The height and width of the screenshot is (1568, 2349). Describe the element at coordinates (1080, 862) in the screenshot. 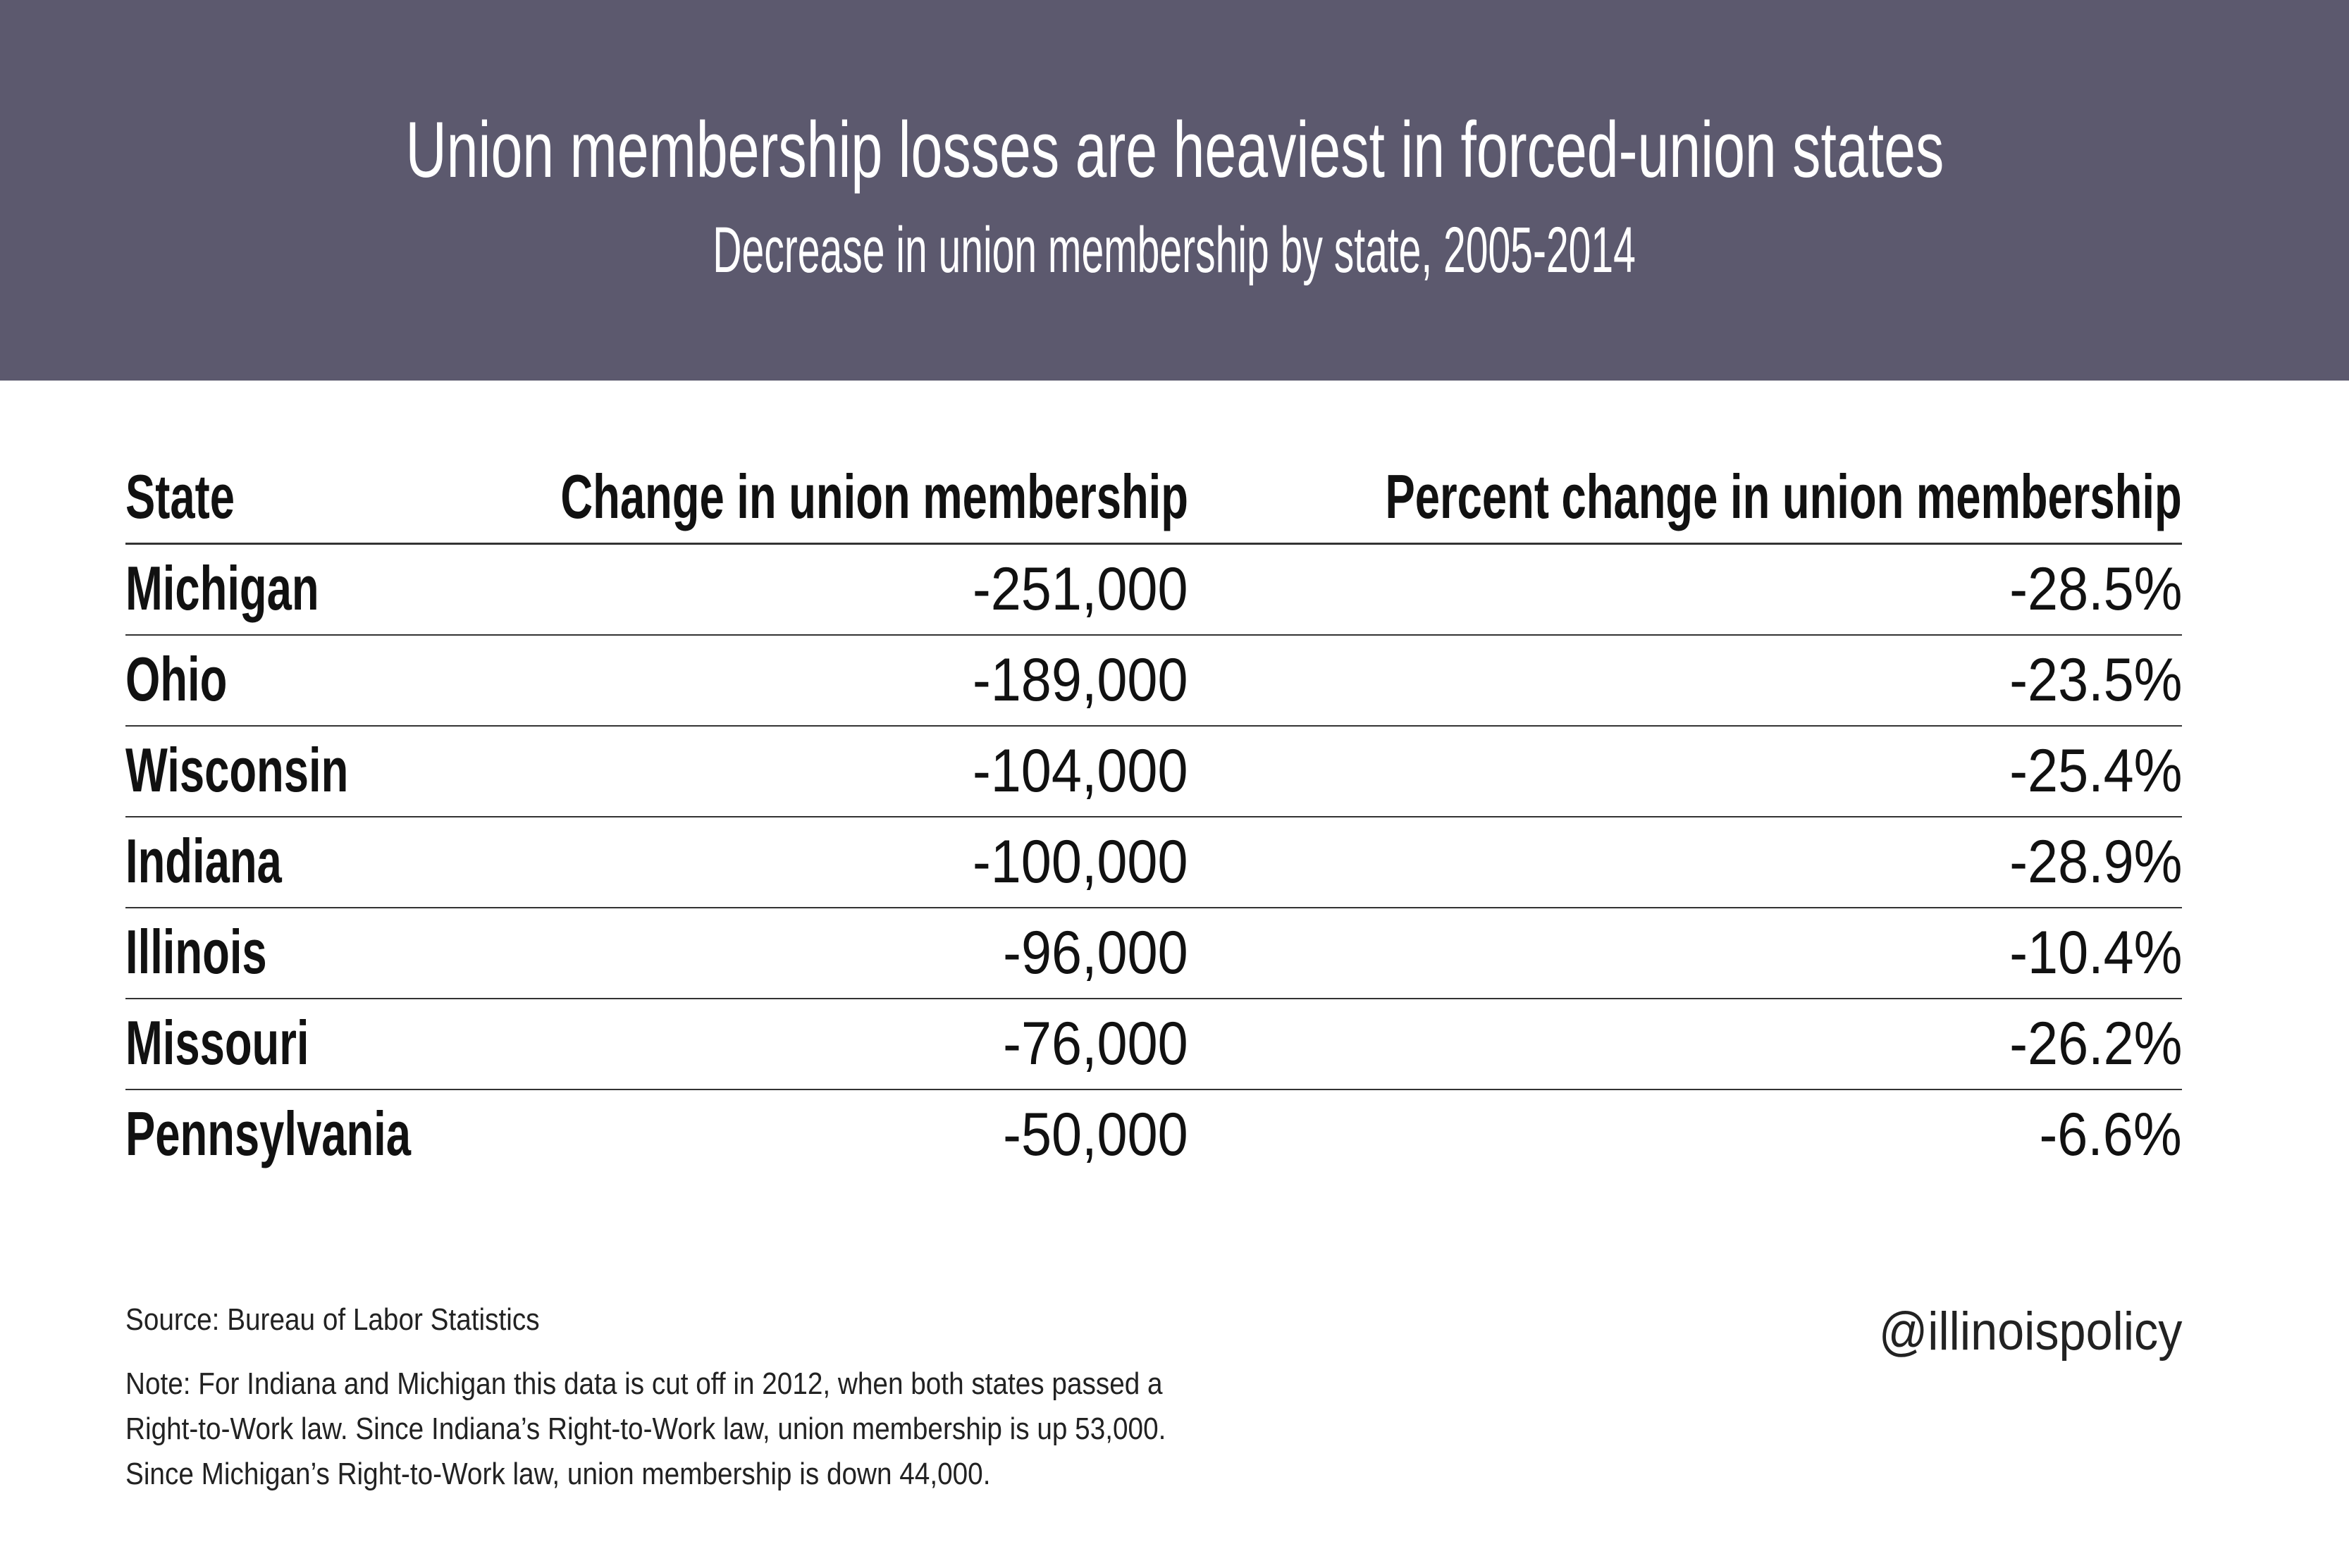

I see `change-value: -100,000` at that location.